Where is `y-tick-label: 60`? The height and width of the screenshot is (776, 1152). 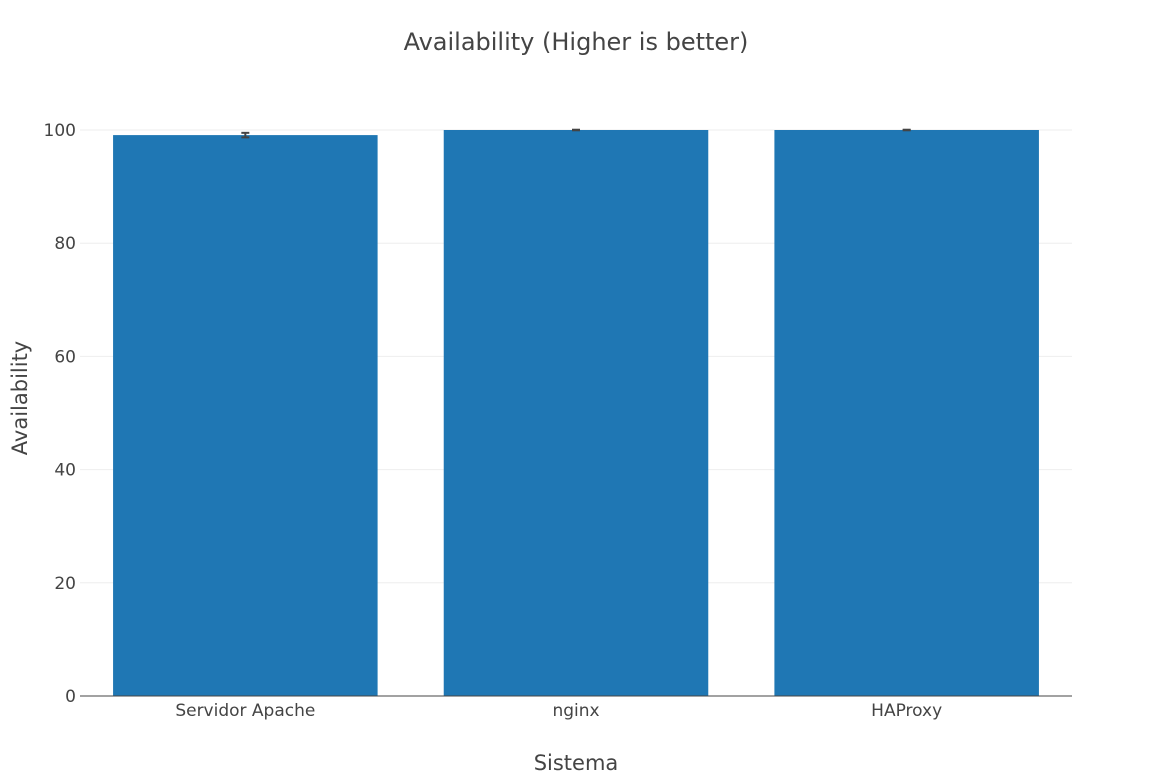 y-tick-label: 60 is located at coordinates (65, 357).